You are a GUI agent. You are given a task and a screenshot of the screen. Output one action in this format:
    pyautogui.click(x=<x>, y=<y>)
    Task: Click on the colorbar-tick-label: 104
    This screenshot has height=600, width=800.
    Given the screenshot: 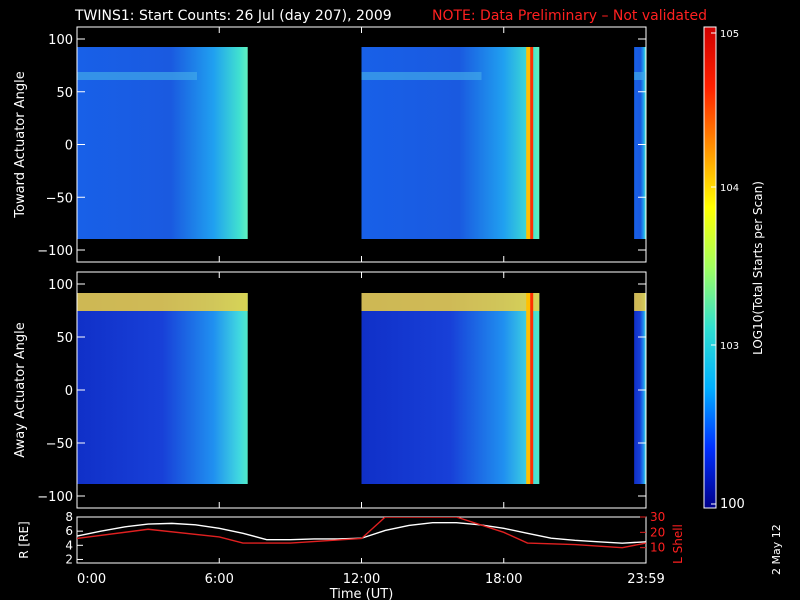 What is the action you would take?
    pyautogui.click(x=729, y=188)
    